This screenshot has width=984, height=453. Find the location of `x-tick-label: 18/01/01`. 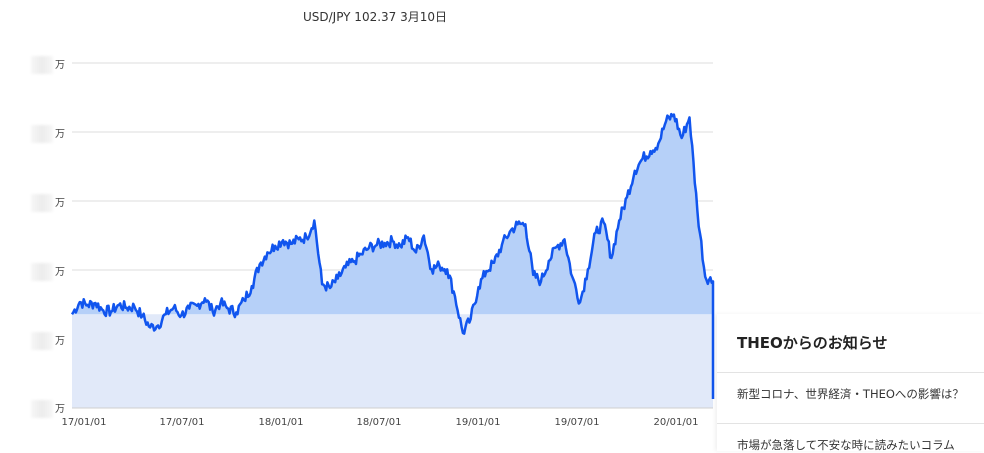

x-tick-label: 18/01/01 is located at coordinates (281, 422).